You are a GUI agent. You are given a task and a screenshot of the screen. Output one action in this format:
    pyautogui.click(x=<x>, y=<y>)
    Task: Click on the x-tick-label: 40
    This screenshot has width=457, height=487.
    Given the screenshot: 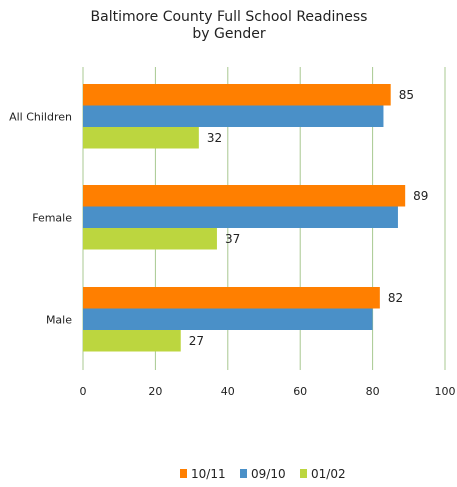 What is the action you would take?
    pyautogui.click(x=228, y=391)
    